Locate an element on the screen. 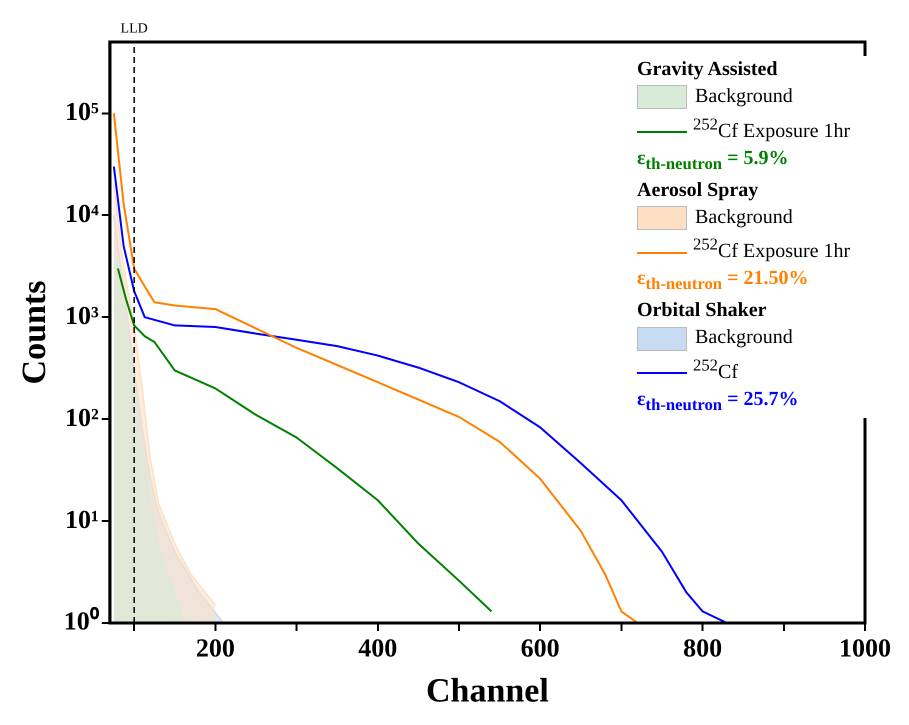  x-tick-label: 800 is located at coordinates (702, 647).